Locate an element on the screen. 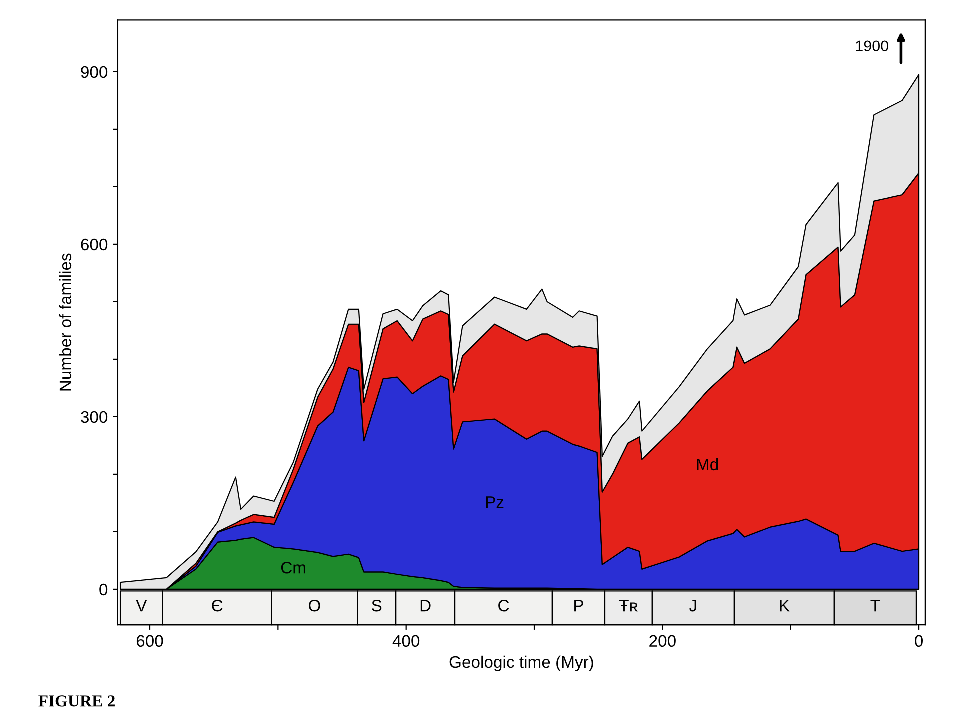 This screenshot has width=959, height=721. series-label: Cm is located at coordinates (293, 568).